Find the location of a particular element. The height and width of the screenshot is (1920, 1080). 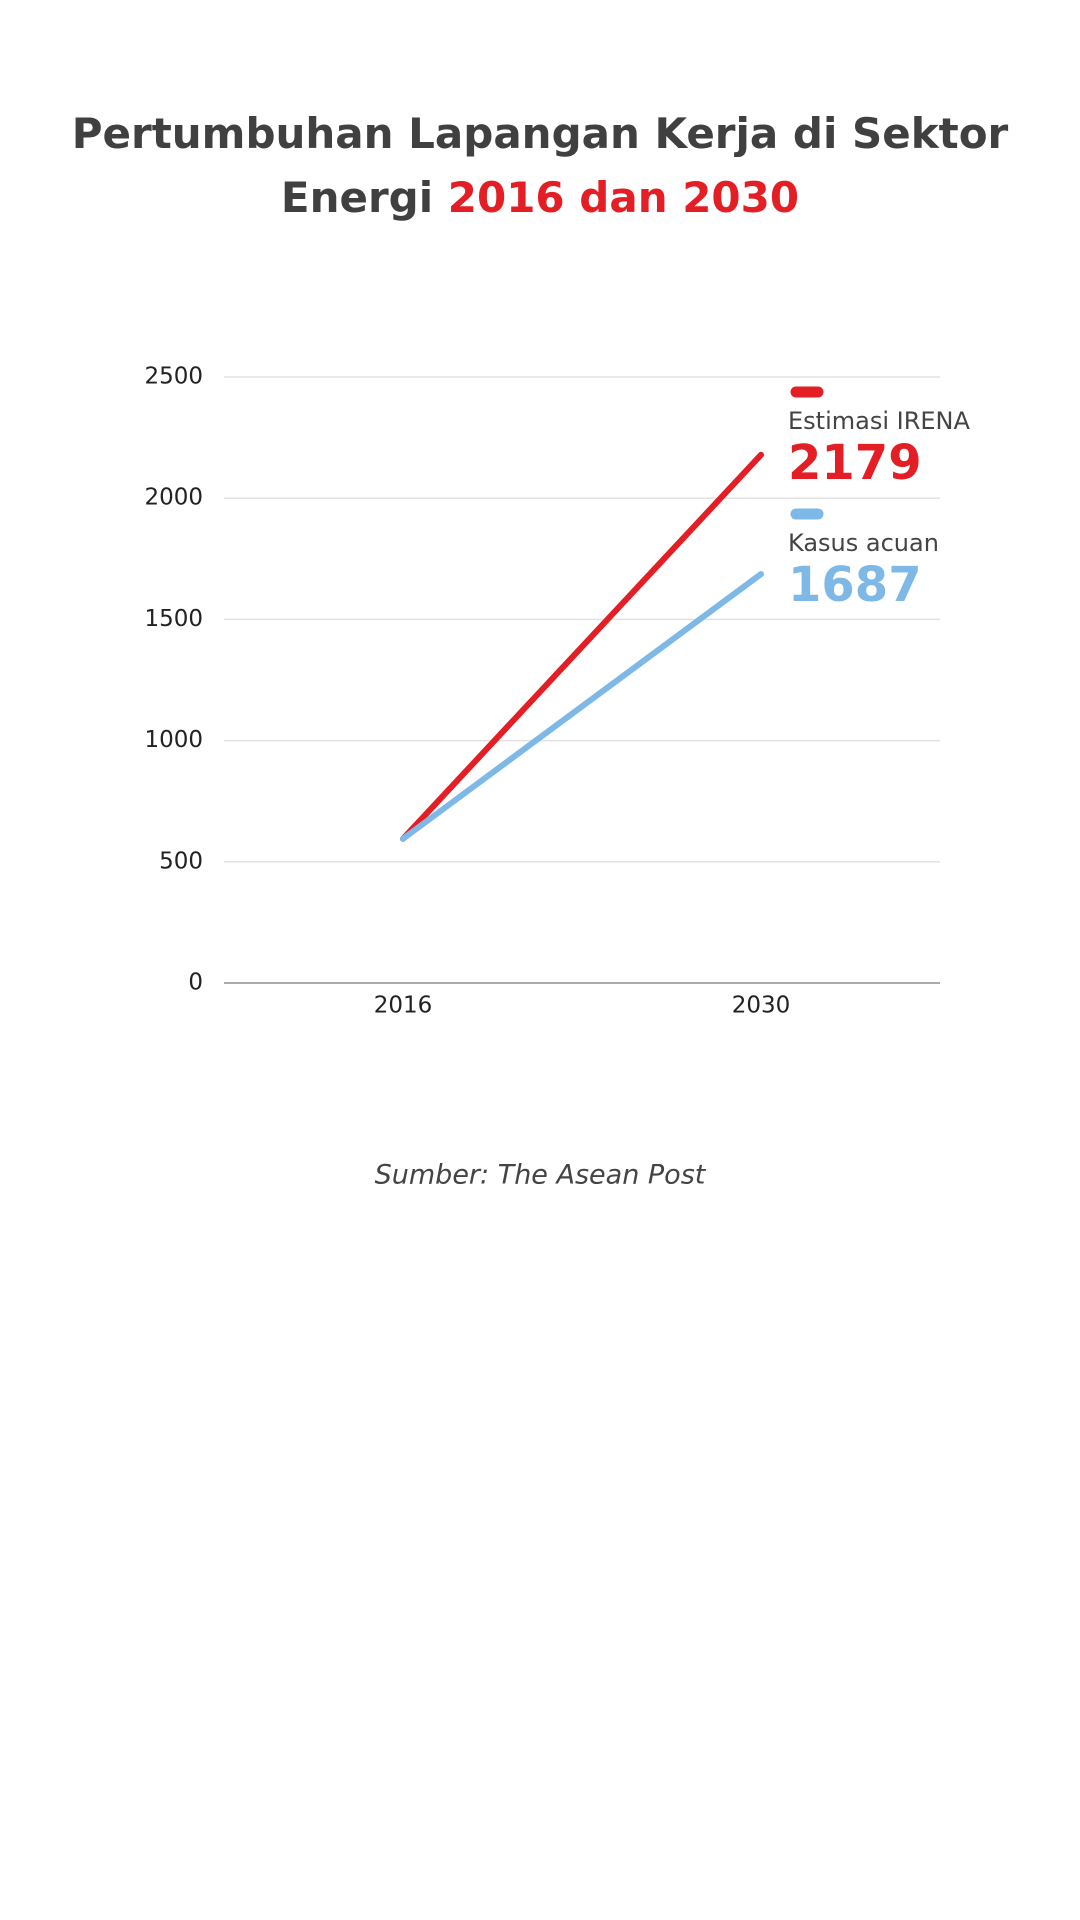

y-tick-label: 0 is located at coordinates (195, 983).